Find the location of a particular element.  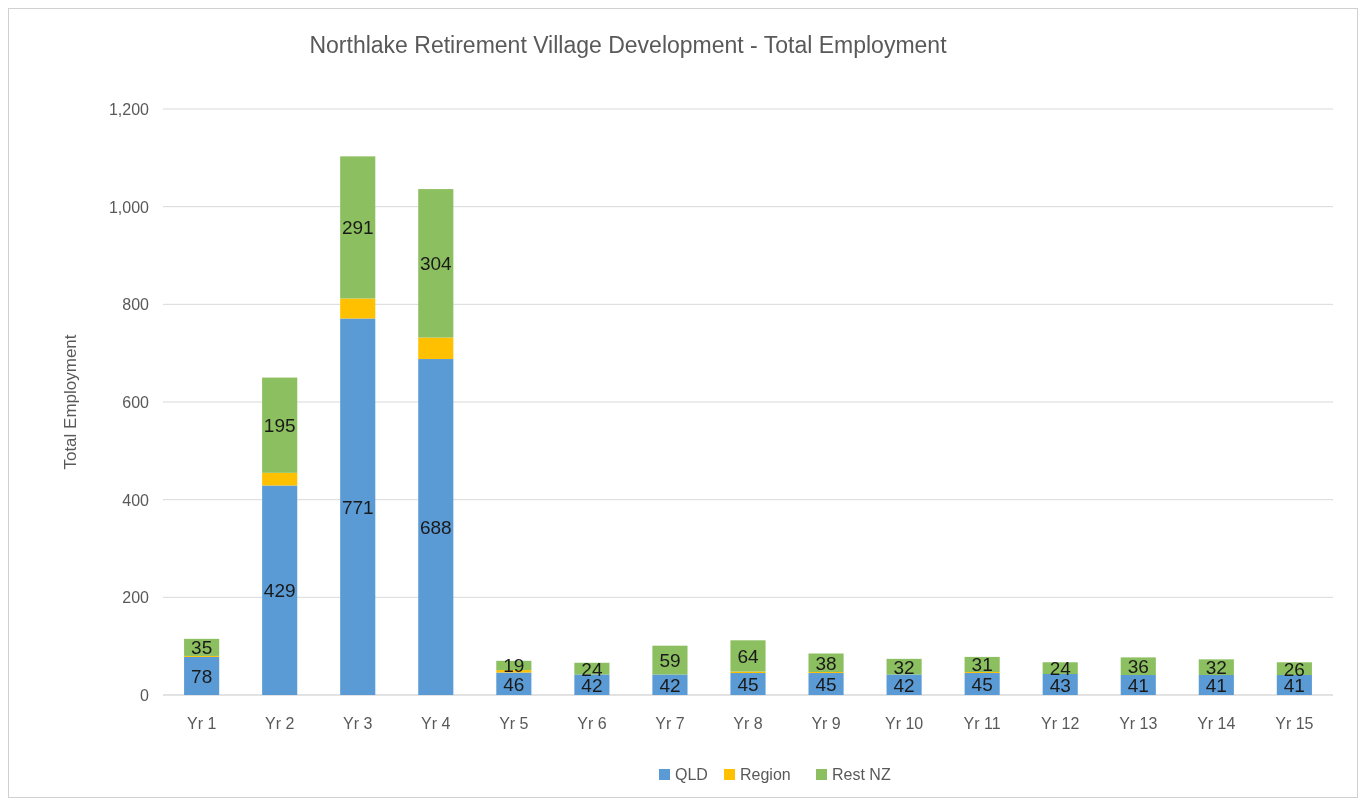

y-tick-label: 0 is located at coordinates (145, 695).